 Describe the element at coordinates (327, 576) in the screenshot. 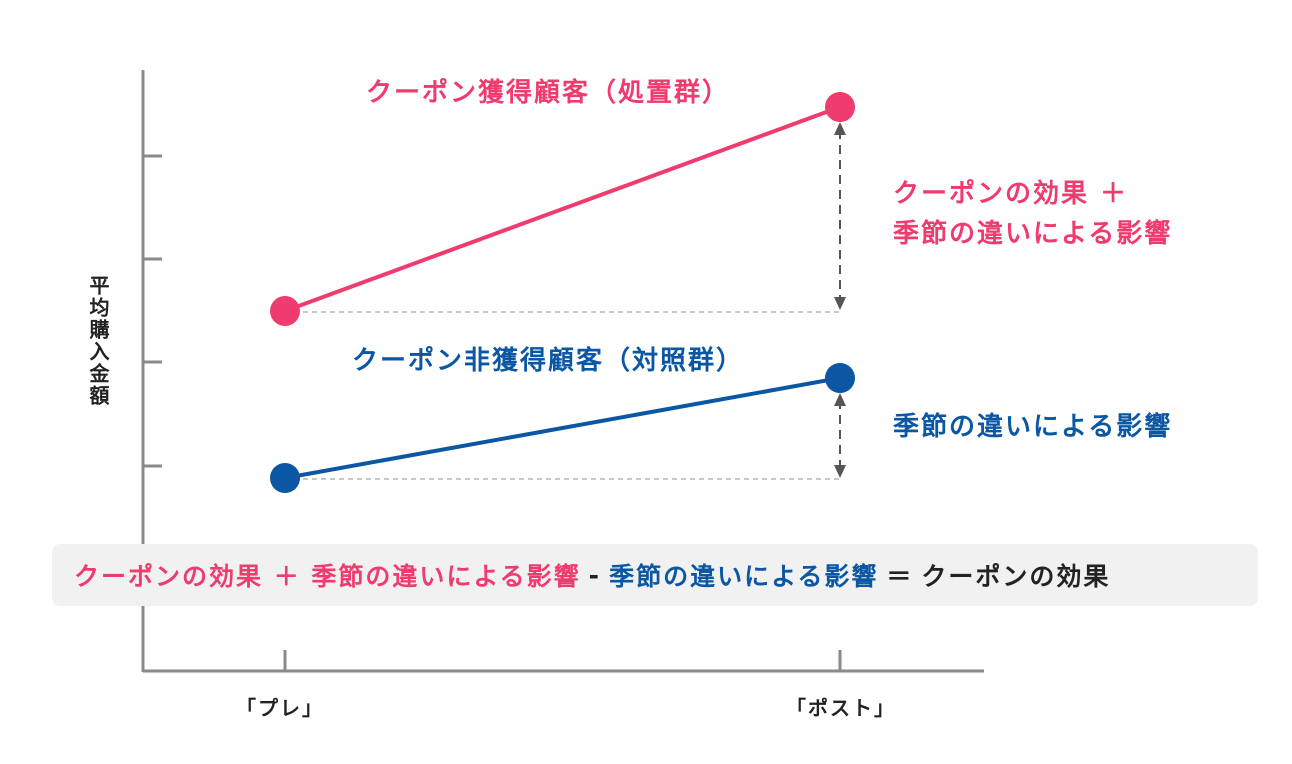

I see `equation-term1: クーポンの効果 ＋ 季節の違いによる影響` at that location.